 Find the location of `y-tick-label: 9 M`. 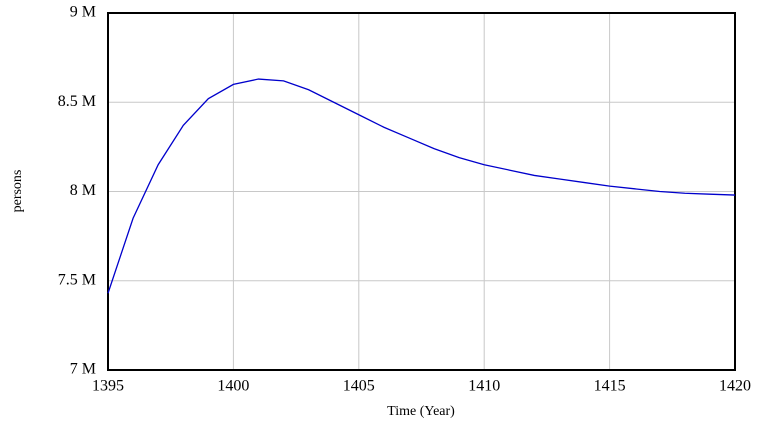

y-tick-label: 9 M is located at coordinates (83, 12).